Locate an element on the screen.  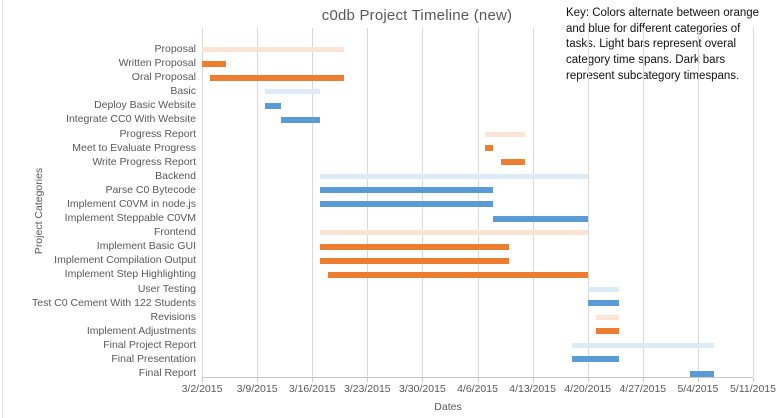
x-tick-label: 3/9/2015 is located at coordinates (257, 389).